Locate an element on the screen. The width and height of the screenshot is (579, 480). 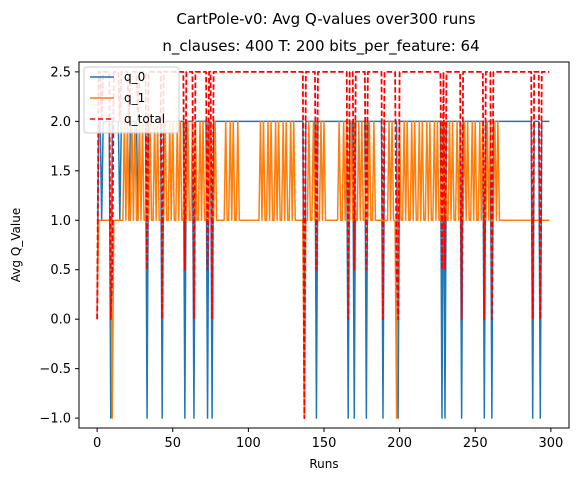
y-tick-label: 0.5 is located at coordinates (60, 270).